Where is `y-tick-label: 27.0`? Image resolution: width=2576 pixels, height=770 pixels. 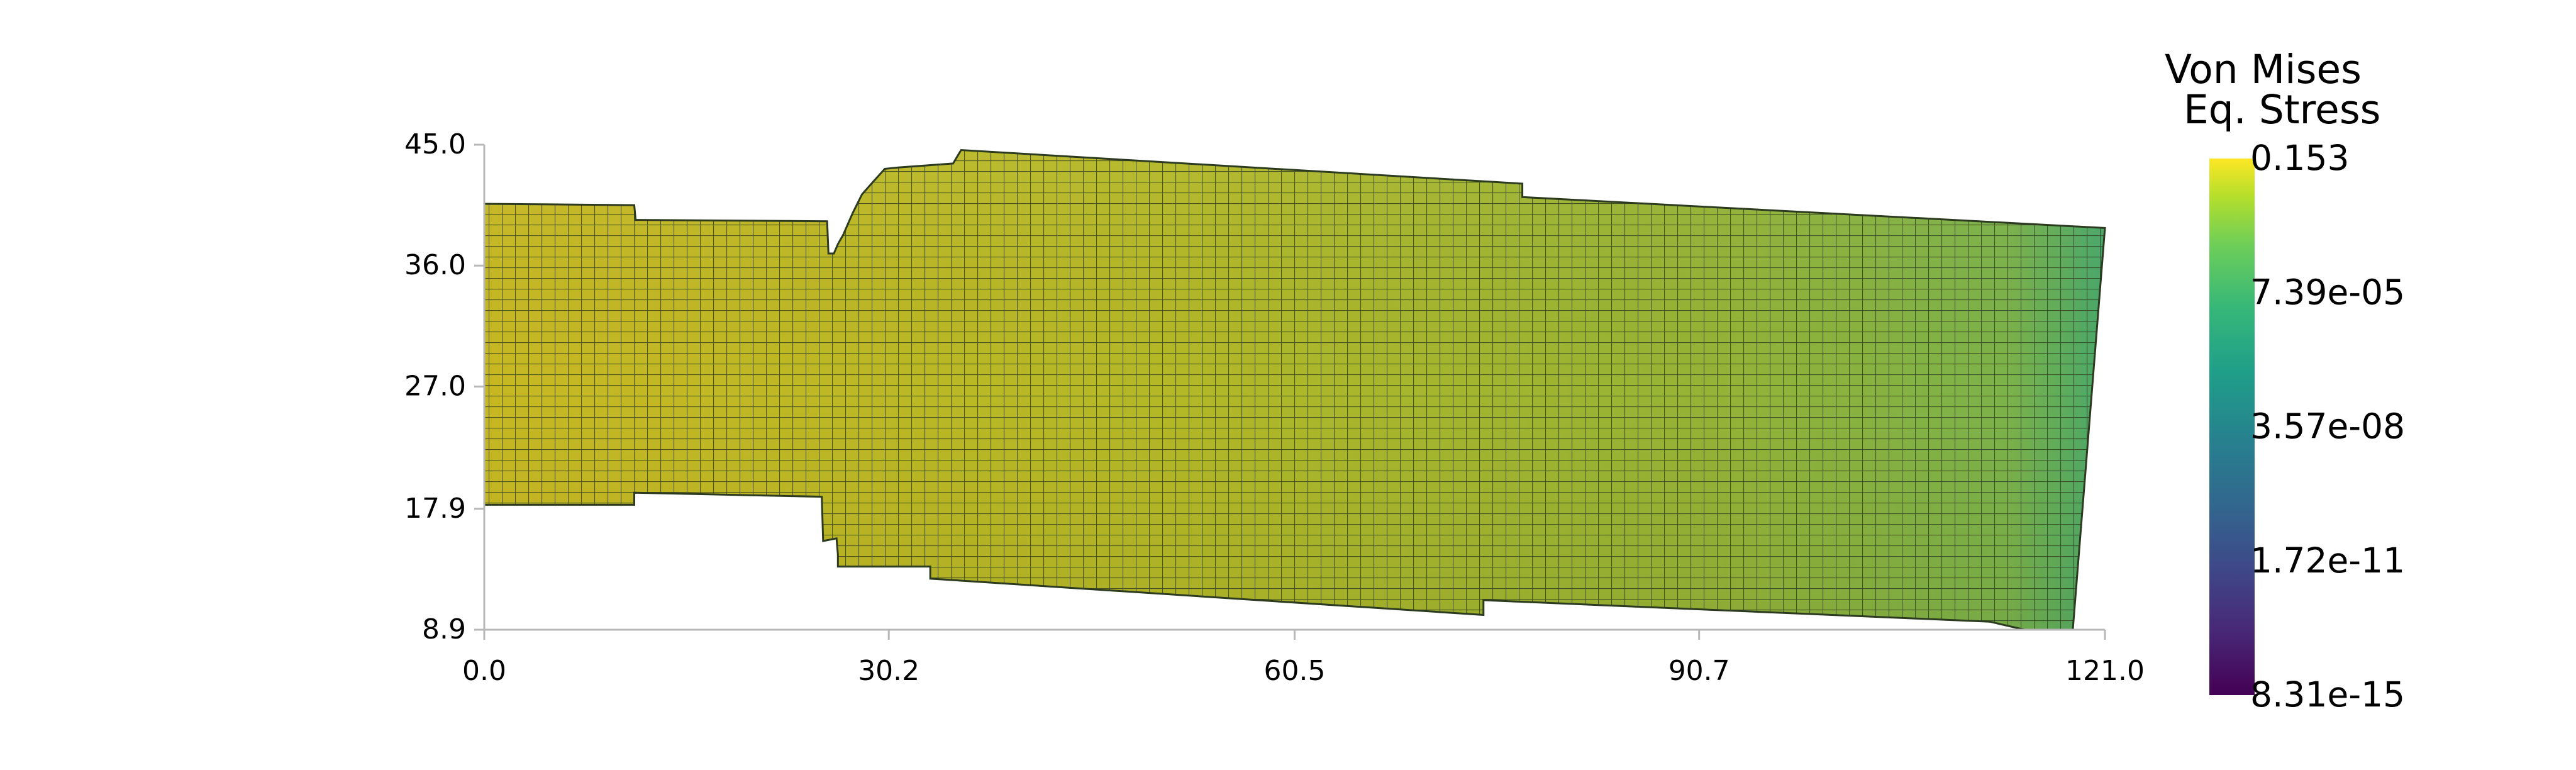
y-tick-label: 27.0 is located at coordinates (435, 386).